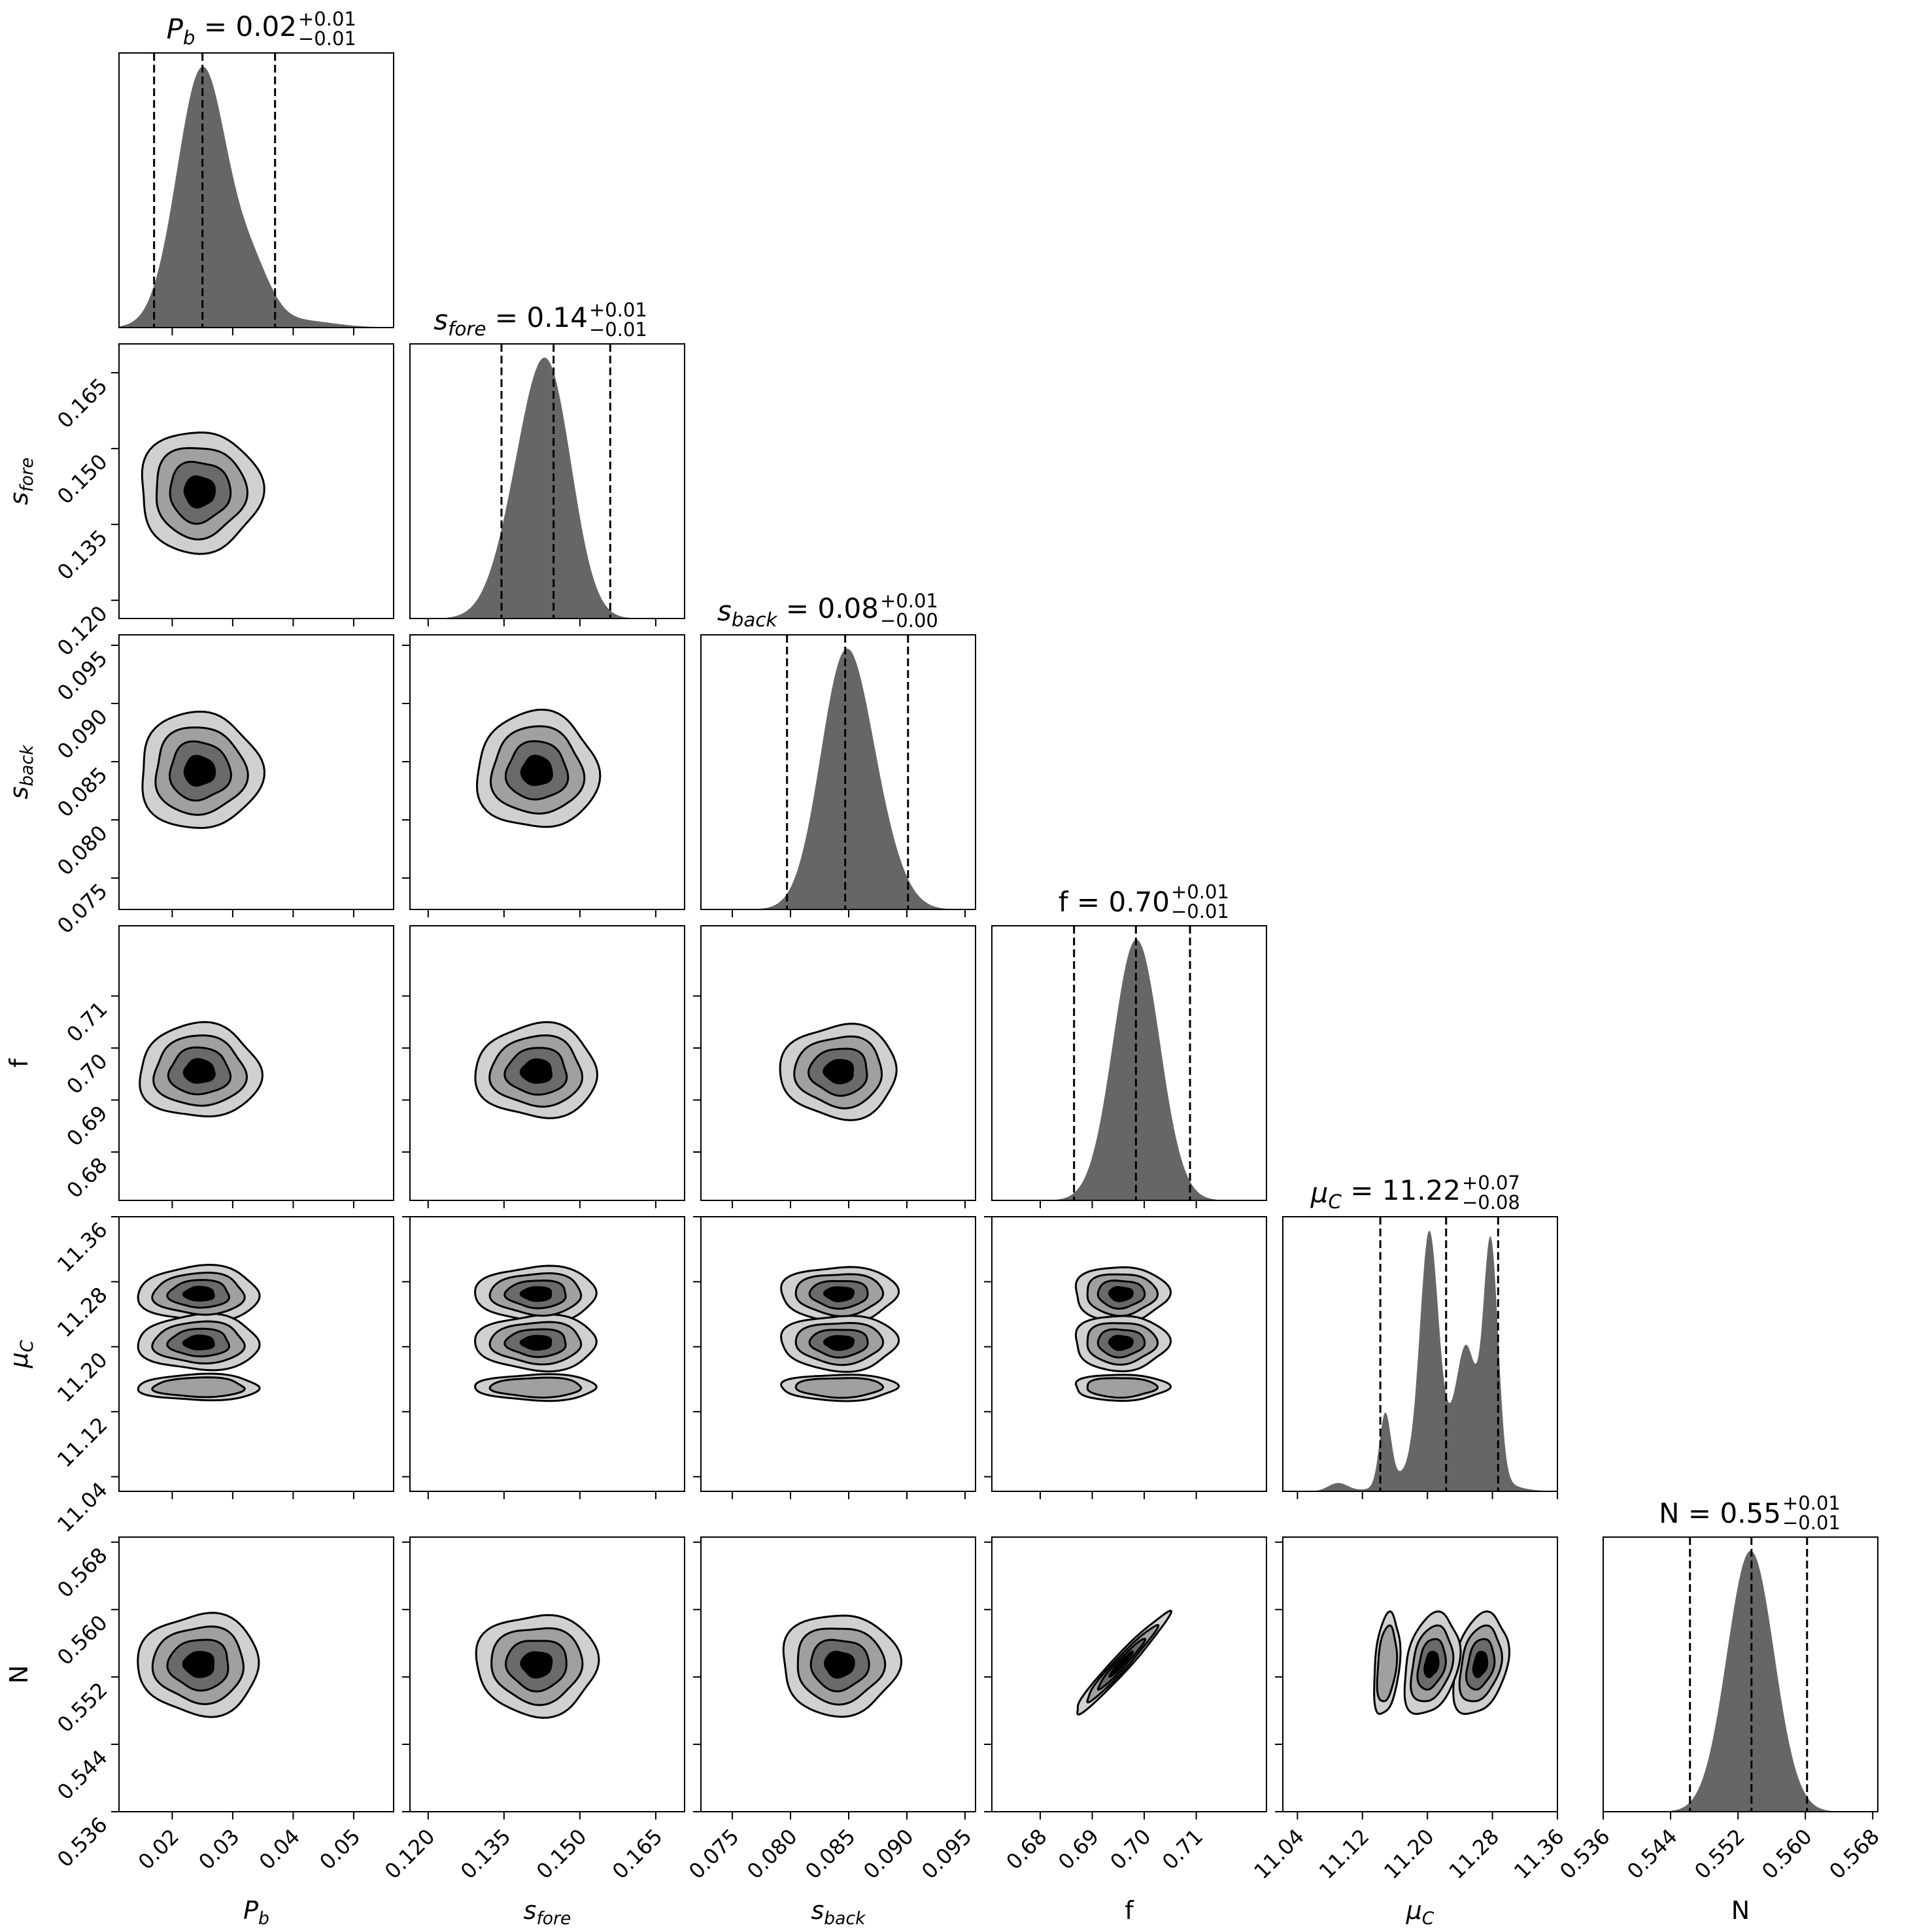 The image size is (1919, 1932). I want to click on contour-panel-0-3: 0.680.690.700.71, so click(227, 1066).